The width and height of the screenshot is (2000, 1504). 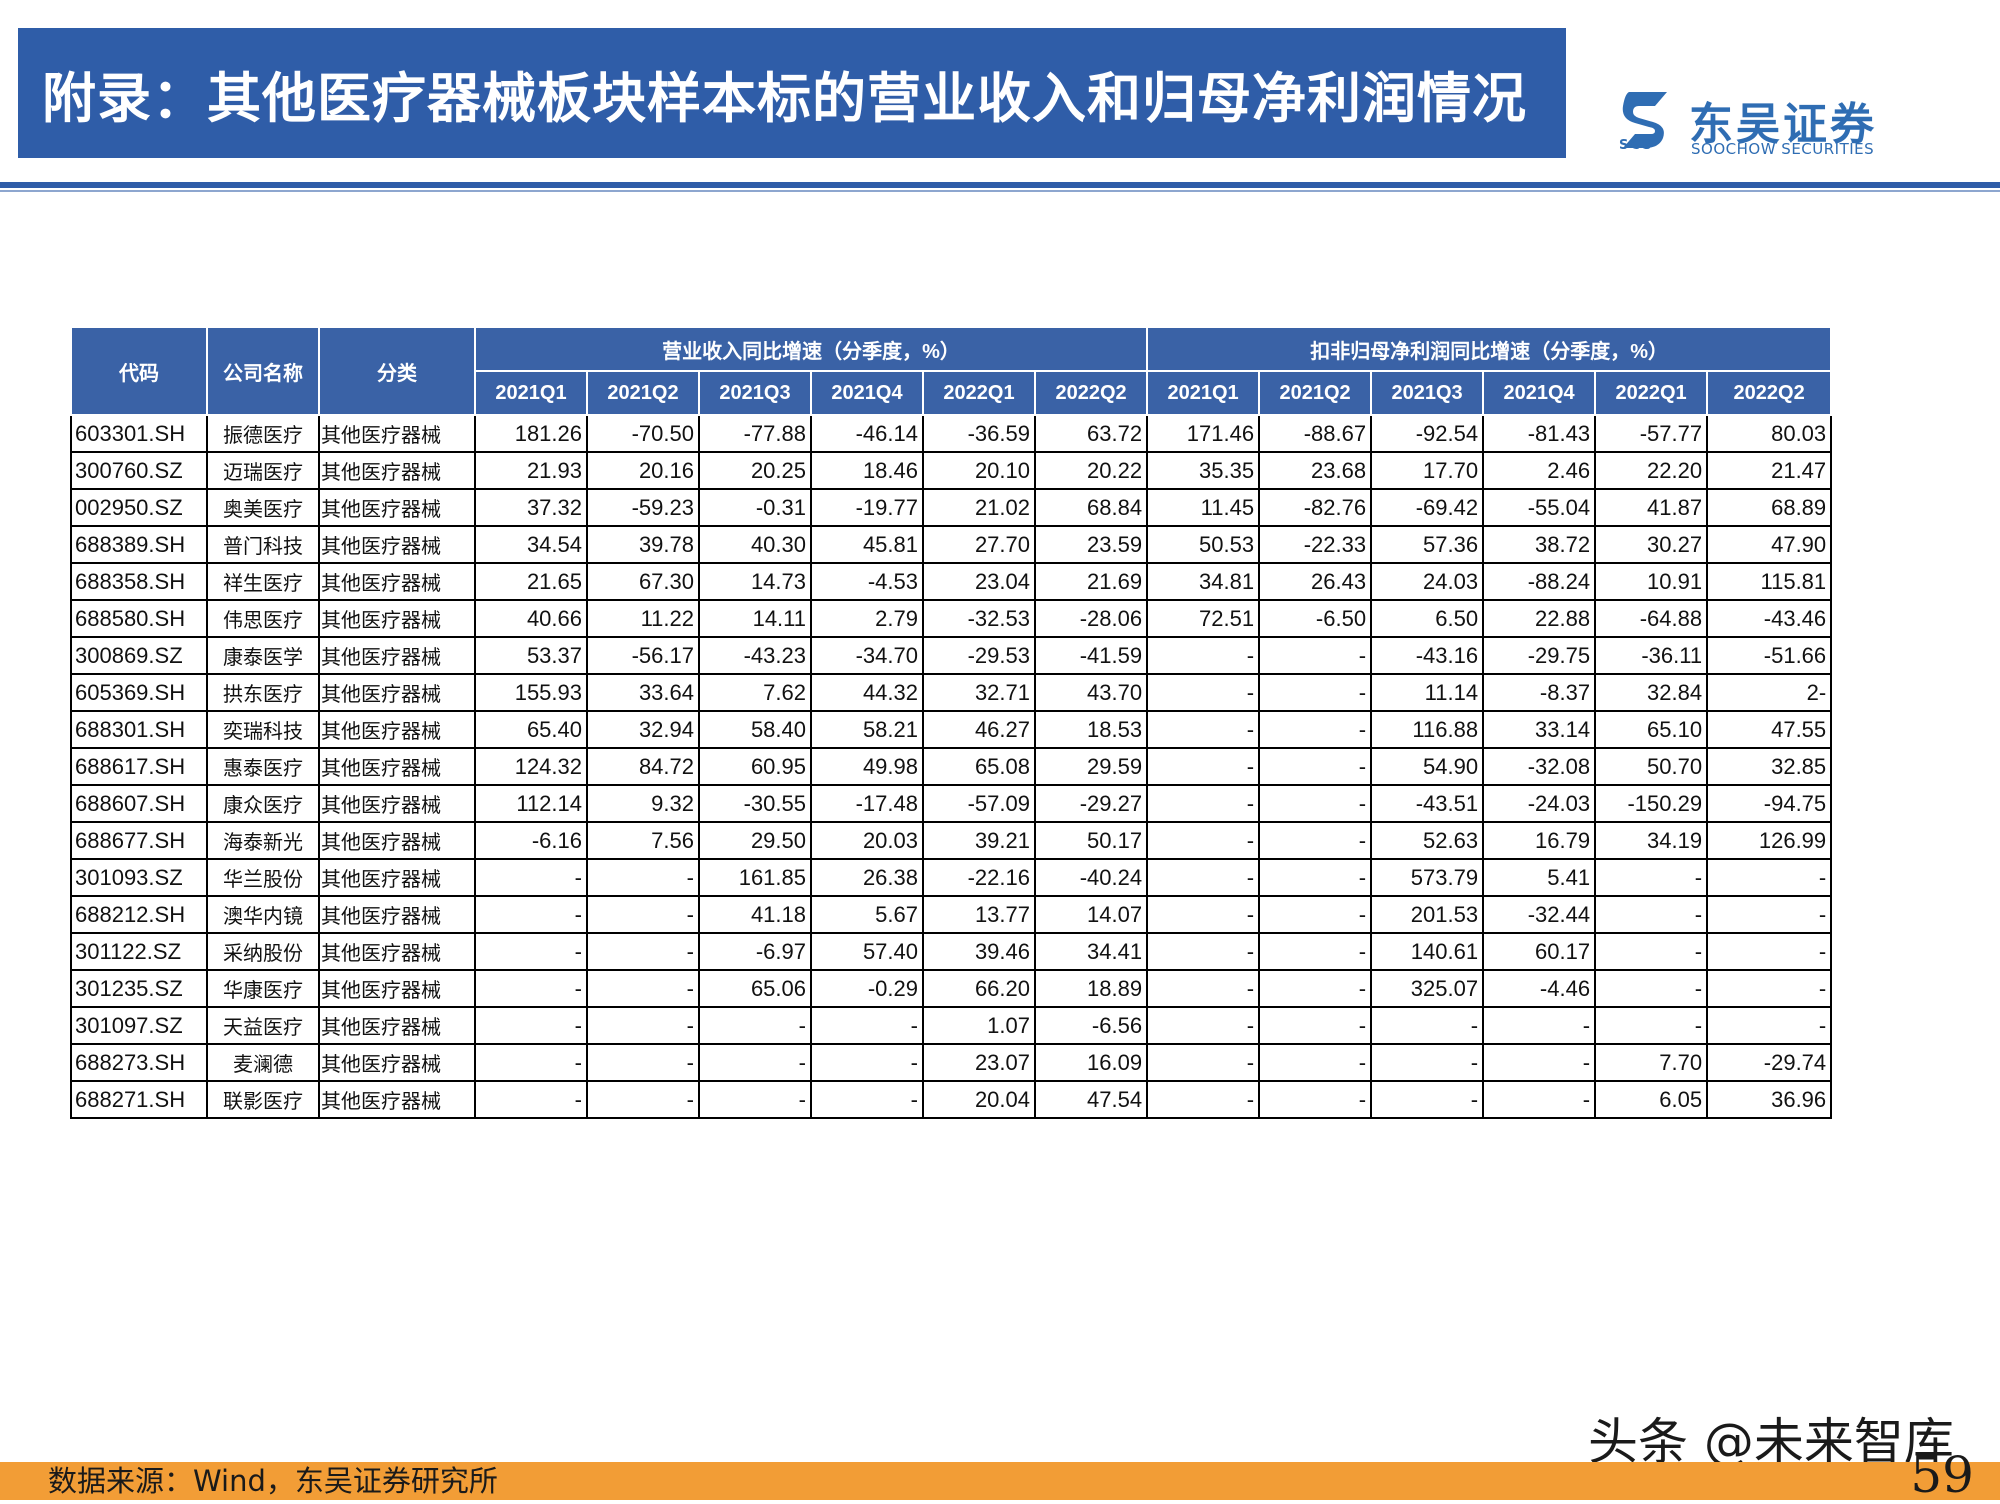 What do you see at coordinates (1091, 766) in the screenshot?
I see `growth-value-cell: 29.59` at bounding box center [1091, 766].